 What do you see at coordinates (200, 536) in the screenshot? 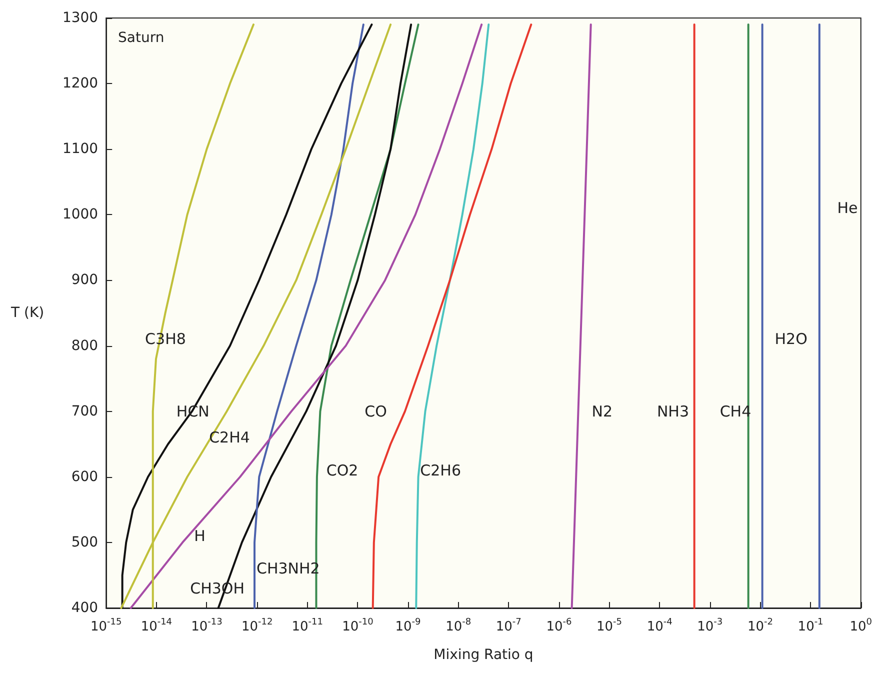
I see `series-label: H` at bounding box center [200, 536].